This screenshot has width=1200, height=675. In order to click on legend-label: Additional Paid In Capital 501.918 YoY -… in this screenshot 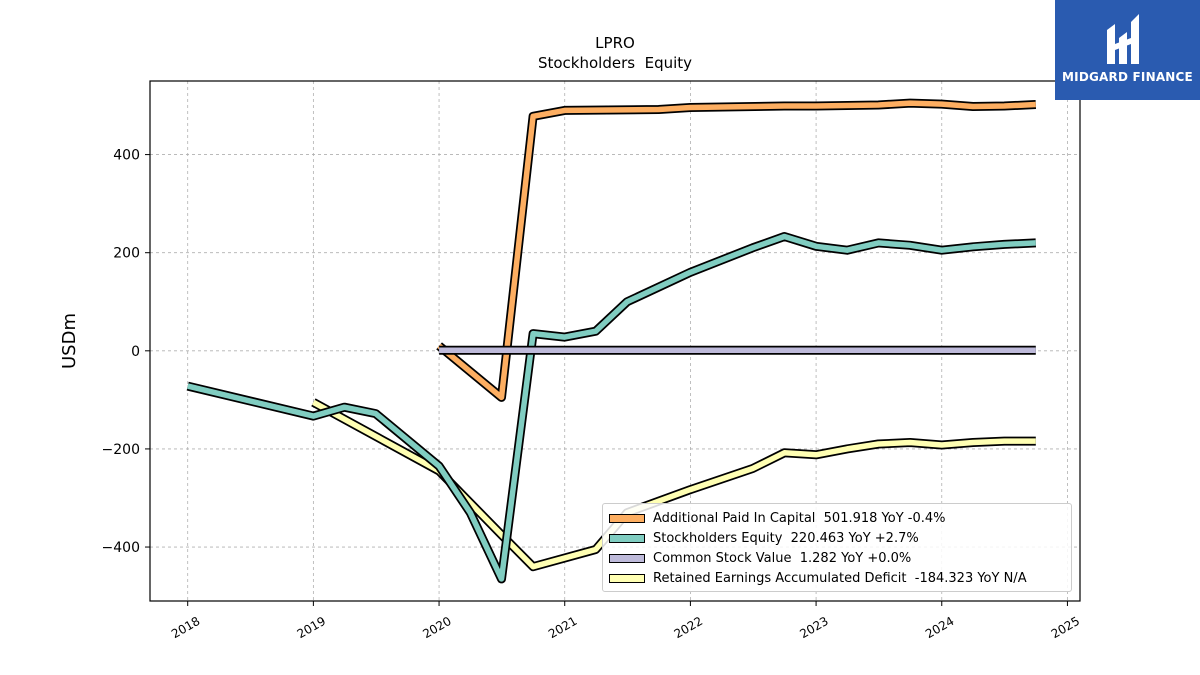, I will do `click(799, 518)`.